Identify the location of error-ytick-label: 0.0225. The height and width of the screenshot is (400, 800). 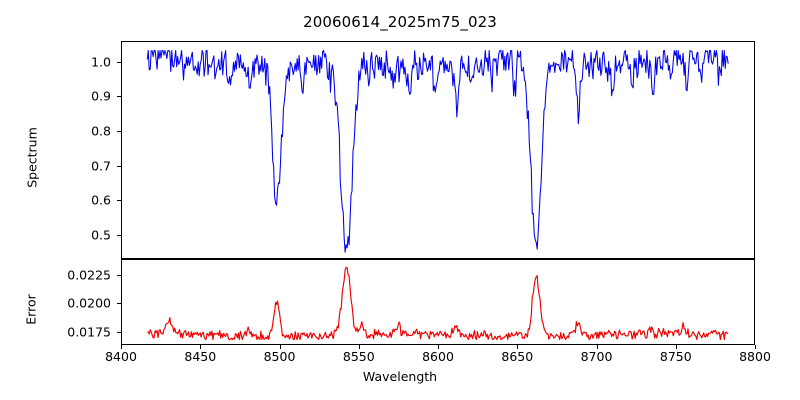
(89, 274).